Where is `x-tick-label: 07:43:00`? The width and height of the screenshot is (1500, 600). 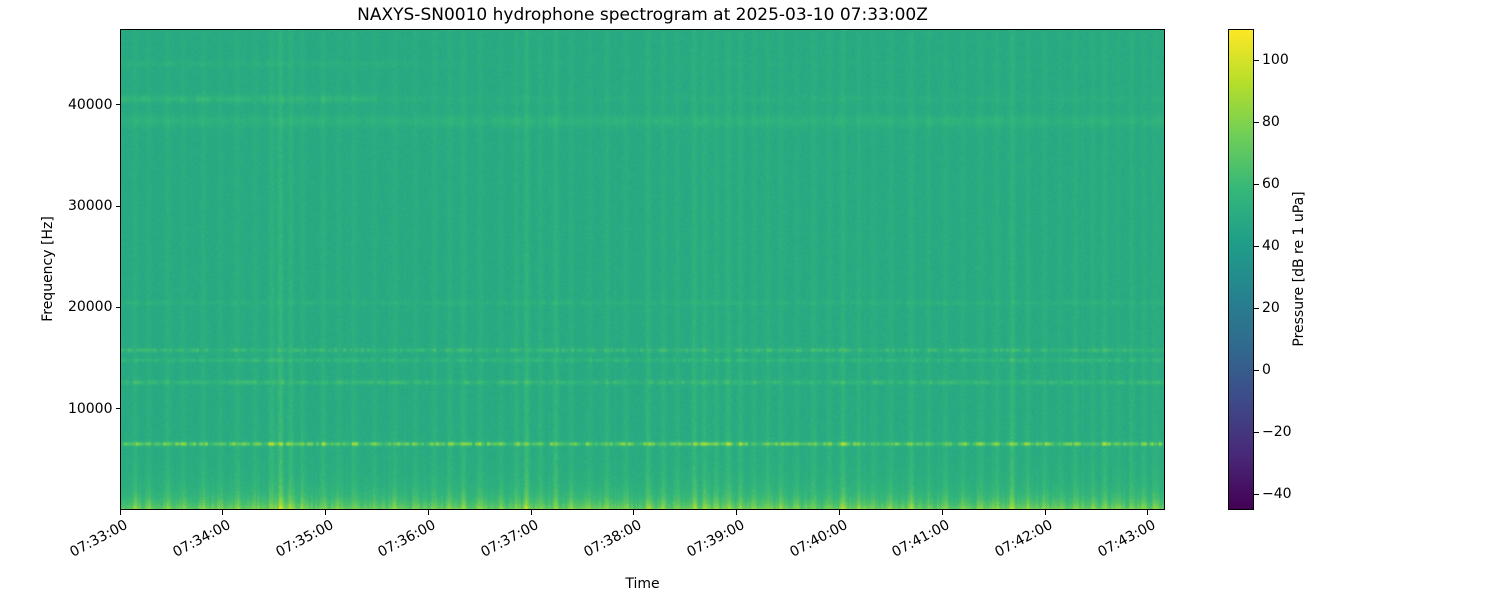
x-tick-label: 07:43:00 is located at coordinates (1127, 539).